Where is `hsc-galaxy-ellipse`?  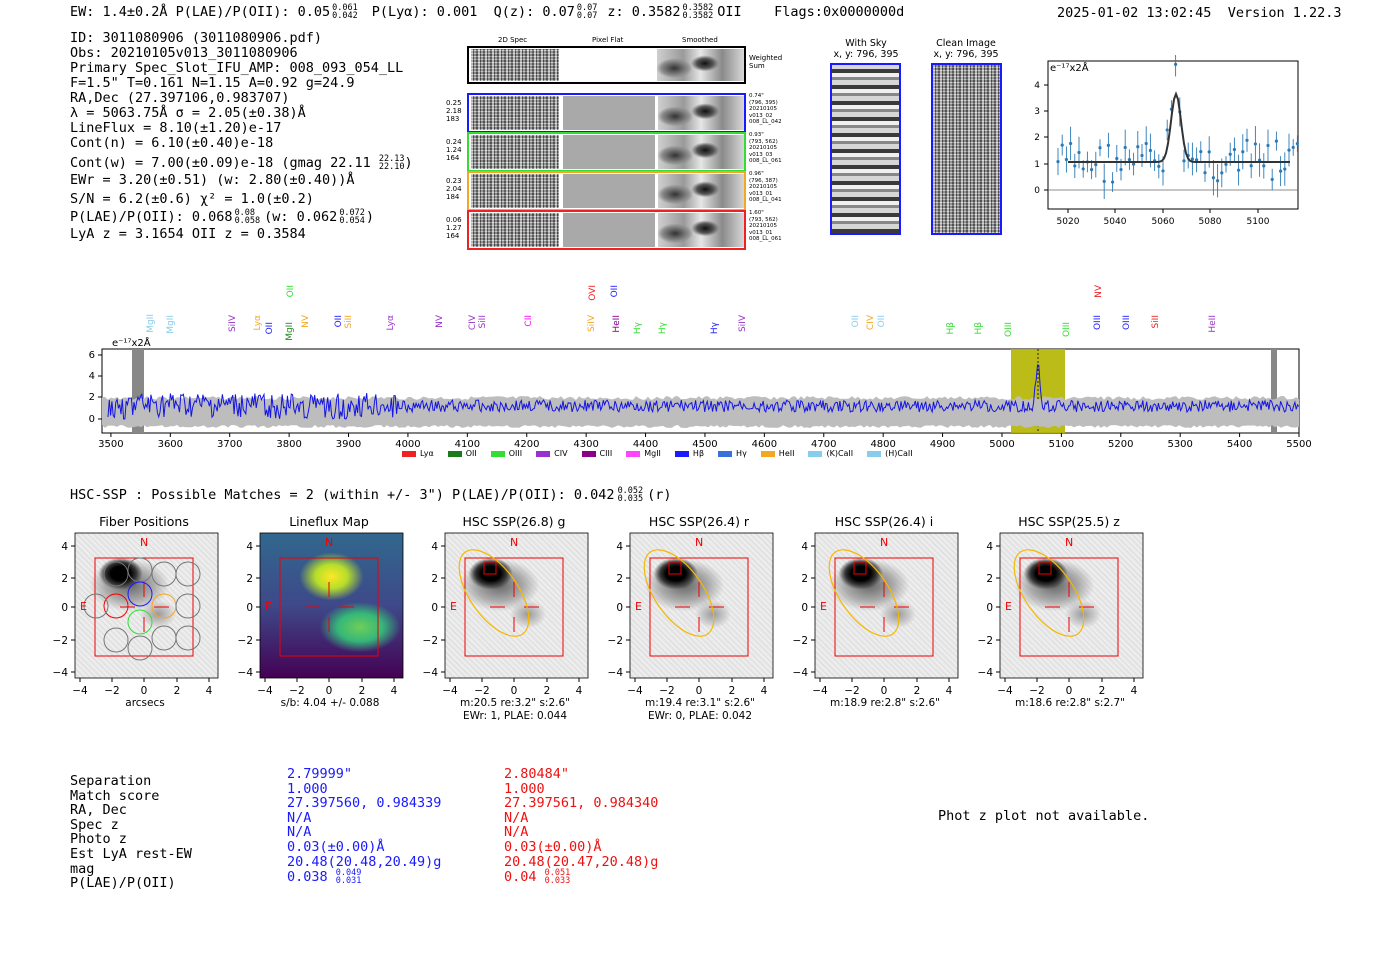
hsc-galaxy-ellipse is located at coordinates (494, 593).